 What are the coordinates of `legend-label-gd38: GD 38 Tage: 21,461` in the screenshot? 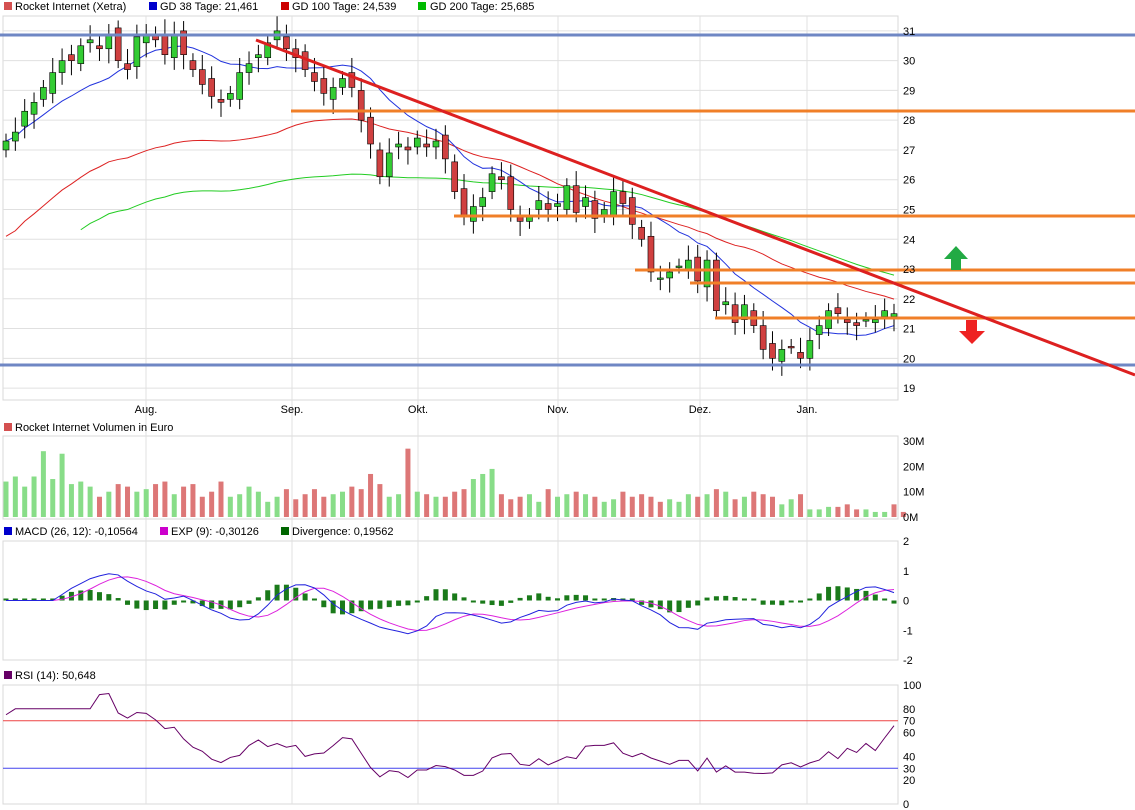 It's located at (209, 7).